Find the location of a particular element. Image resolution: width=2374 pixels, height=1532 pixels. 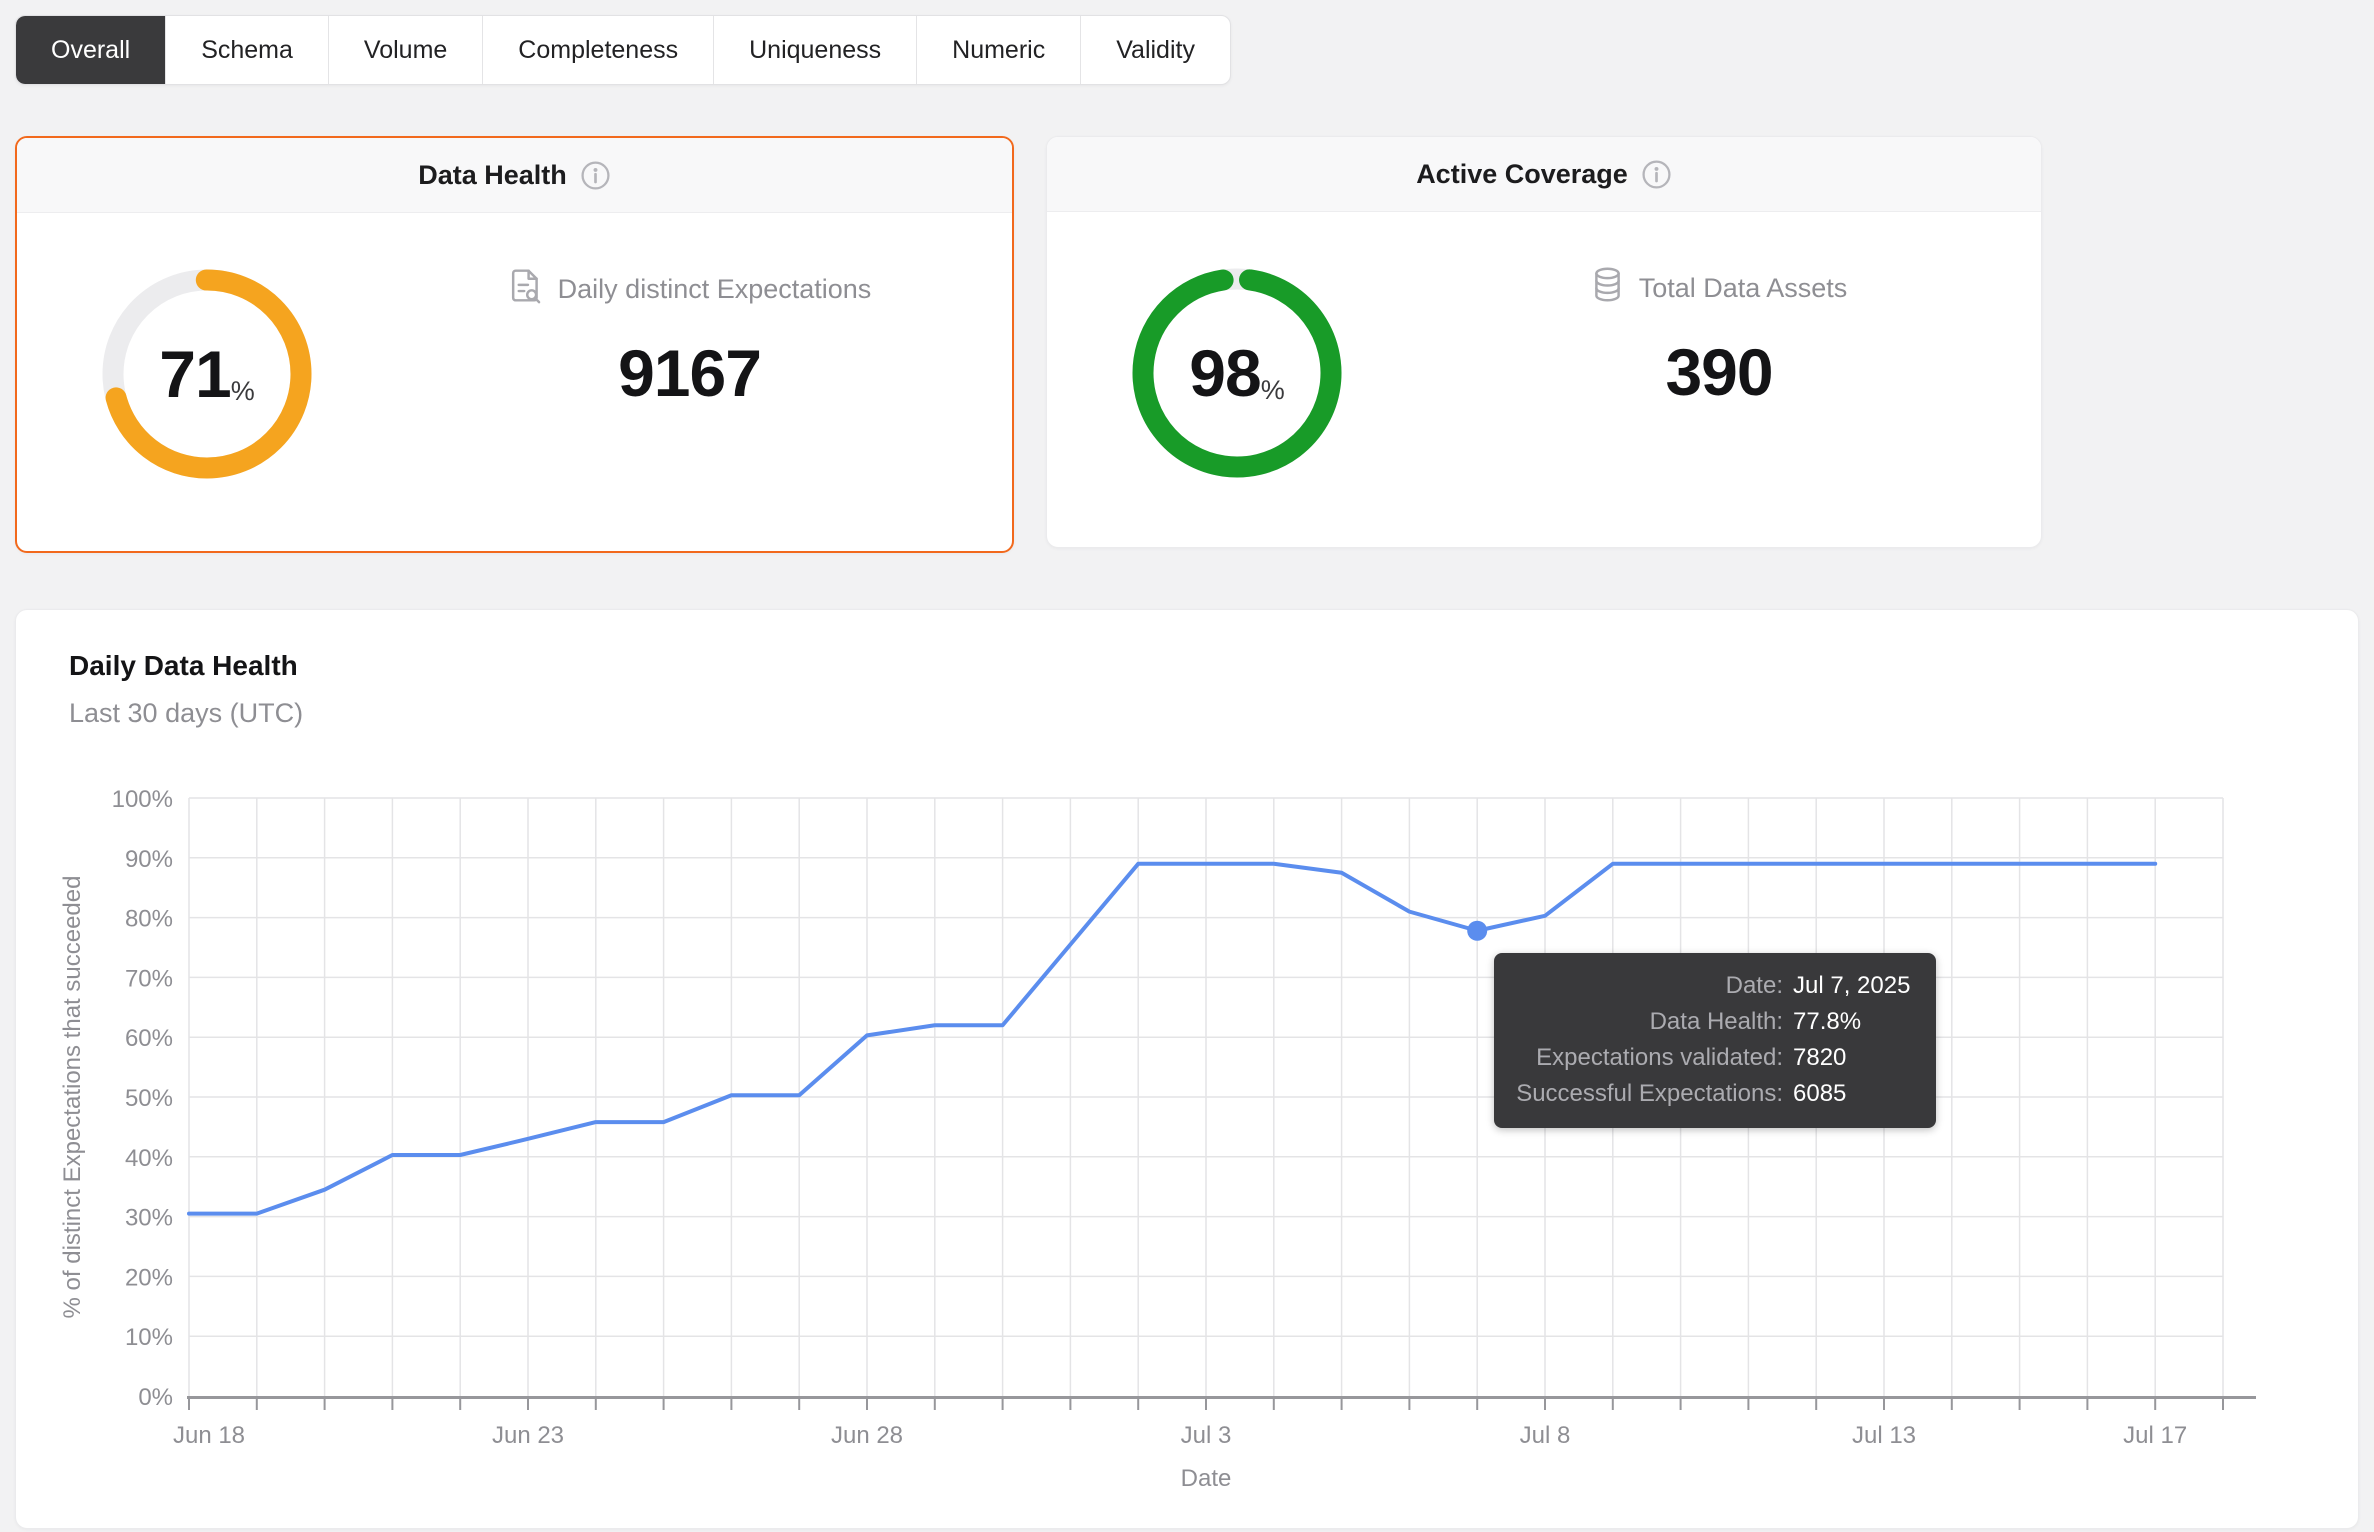

data-health-percent: 71 % is located at coordinates (207, 374).